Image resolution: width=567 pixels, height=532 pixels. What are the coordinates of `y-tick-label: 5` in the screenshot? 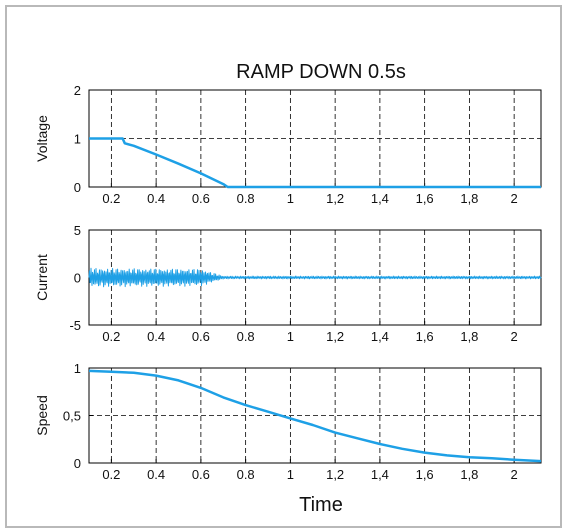 It's located at (77, 230).